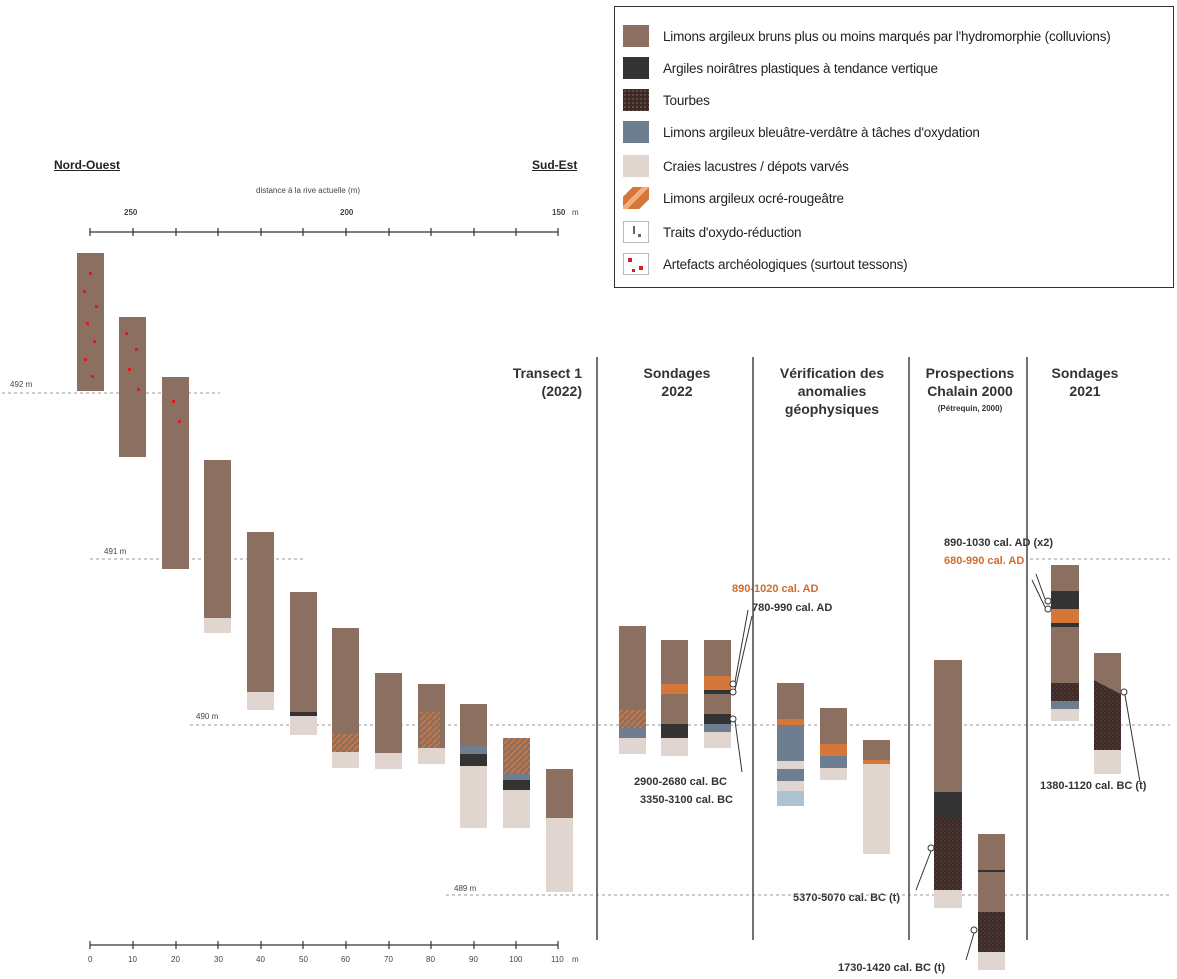 The width and height of the screenshot is (1177, 979). What do you see at coordinates (636, 36) in the screenshot?
I see `brown-swatch-icon` at bounding box center [636, 36].